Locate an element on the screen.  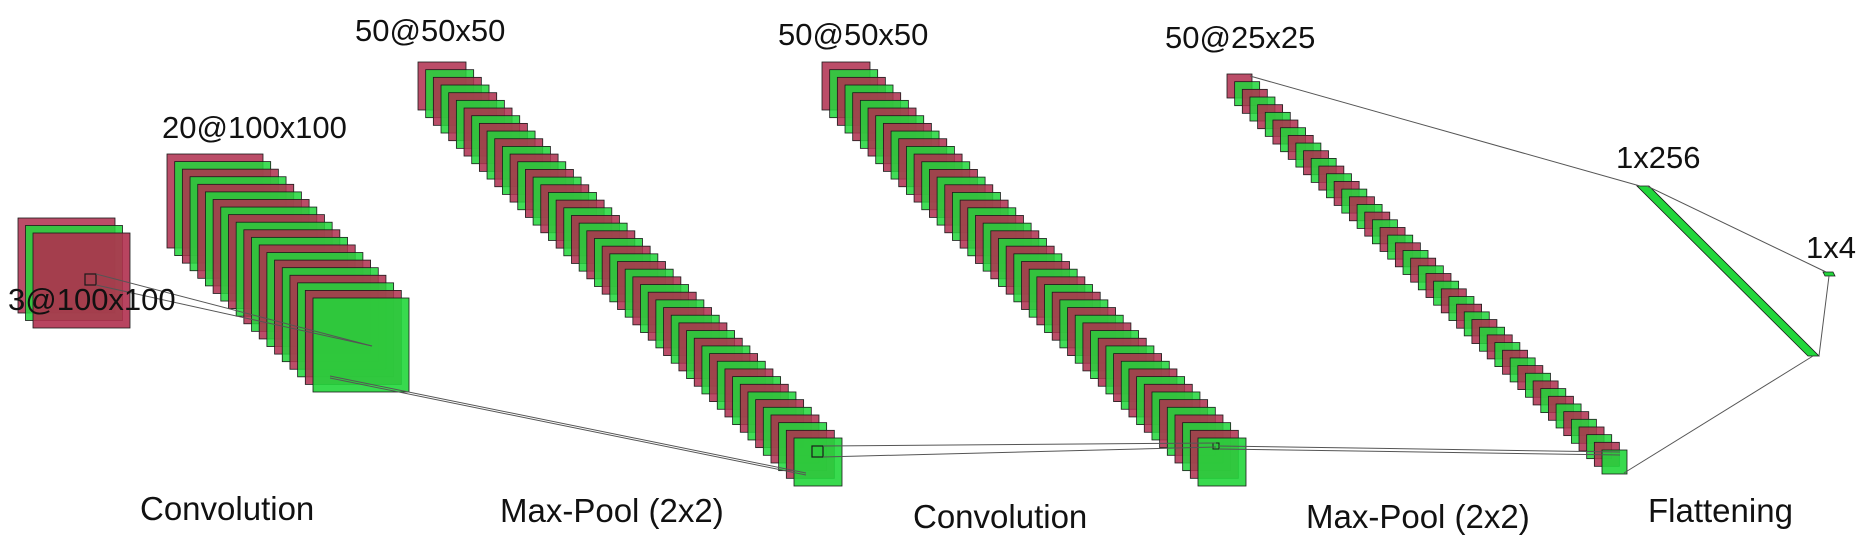
layer-label-pool1: 50@50x50 is located at coordinates (430, 30).